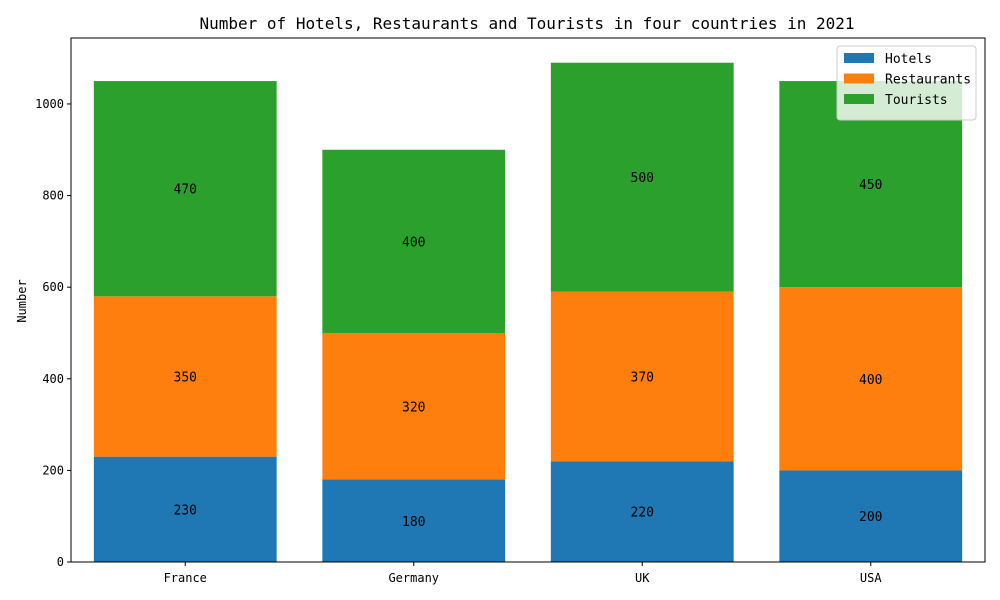 This screenshot has height=600, width=1000. Describe the element at coordinates (859, 78) in the screenshot. I see `legend-swatch-restaurants` at that location.